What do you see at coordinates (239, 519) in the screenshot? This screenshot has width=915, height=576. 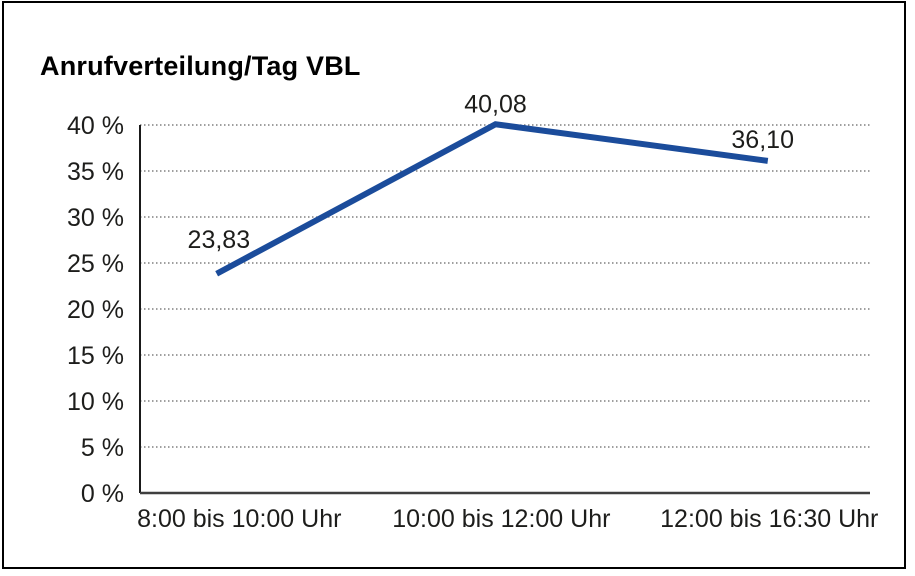 I see `x-tick-label: 8:00 bis 10:00 Uhr` at bounding box center [239, 519].